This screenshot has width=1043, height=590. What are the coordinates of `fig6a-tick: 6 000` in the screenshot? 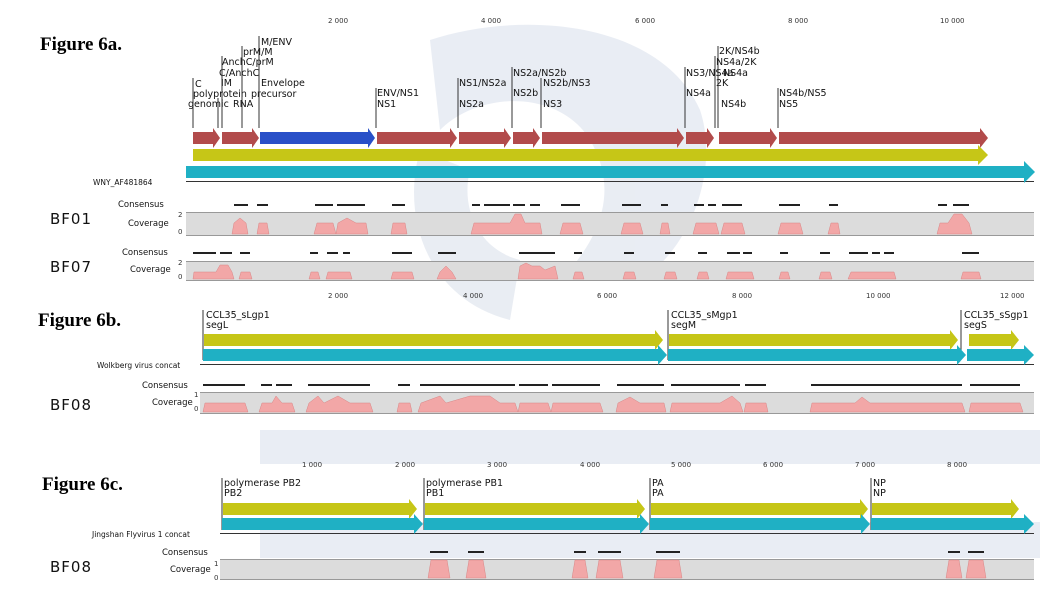 It's located at (645, 21).